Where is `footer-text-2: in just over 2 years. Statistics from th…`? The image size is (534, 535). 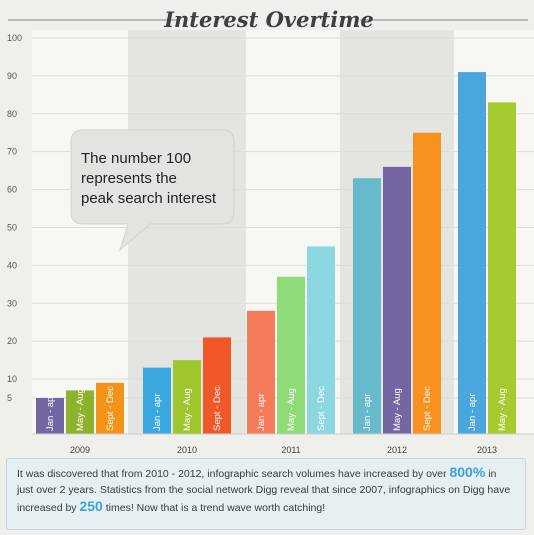
footer-text-2: in just over 2 years. Statistics from th… is located at coordinates (264, 491).